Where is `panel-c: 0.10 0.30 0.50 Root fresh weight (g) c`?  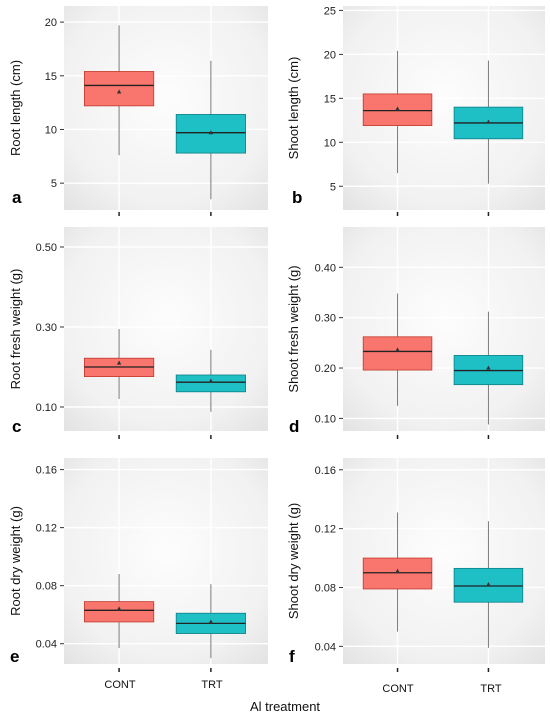
panel-c: 0.10 0.30 0.50 Root fresh weight (g) c is located at coordinates (138, 333).